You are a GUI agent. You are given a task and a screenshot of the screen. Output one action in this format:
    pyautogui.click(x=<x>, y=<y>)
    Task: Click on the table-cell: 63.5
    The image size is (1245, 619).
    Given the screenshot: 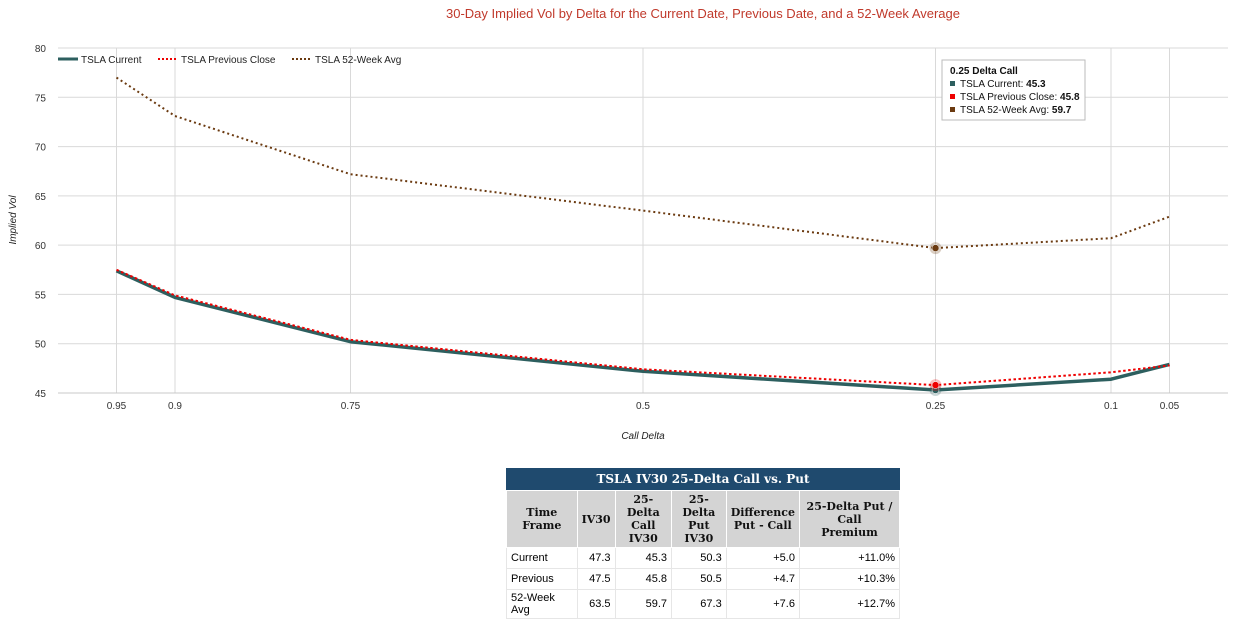 What is the action you would take?
    pyautogui.click(x=596, y=604)
    